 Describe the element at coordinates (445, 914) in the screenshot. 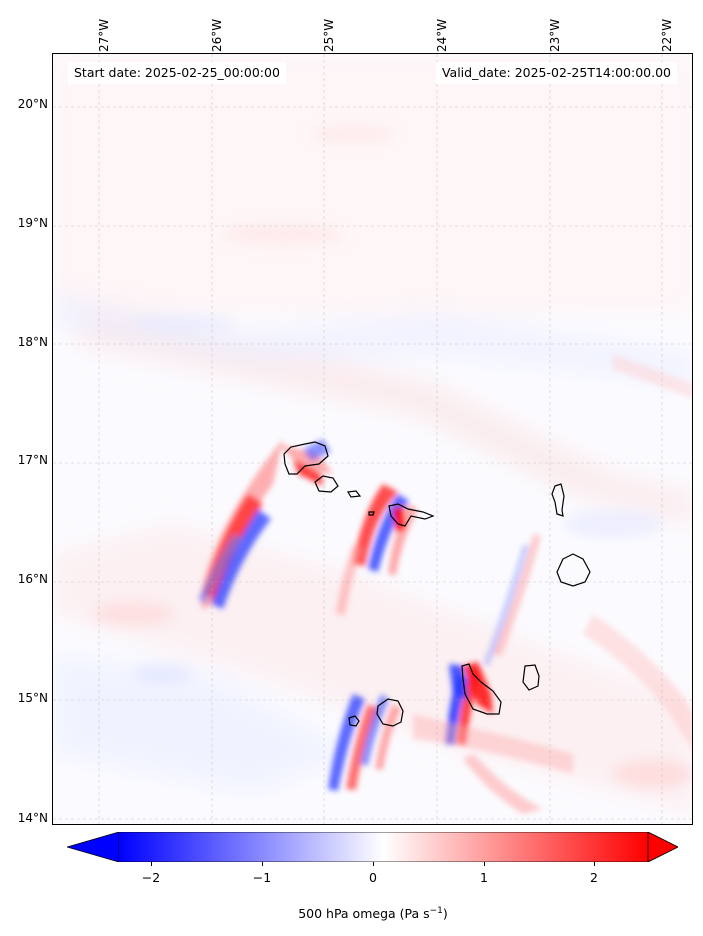

I see `colorbar-label-suffix: )` at that location.